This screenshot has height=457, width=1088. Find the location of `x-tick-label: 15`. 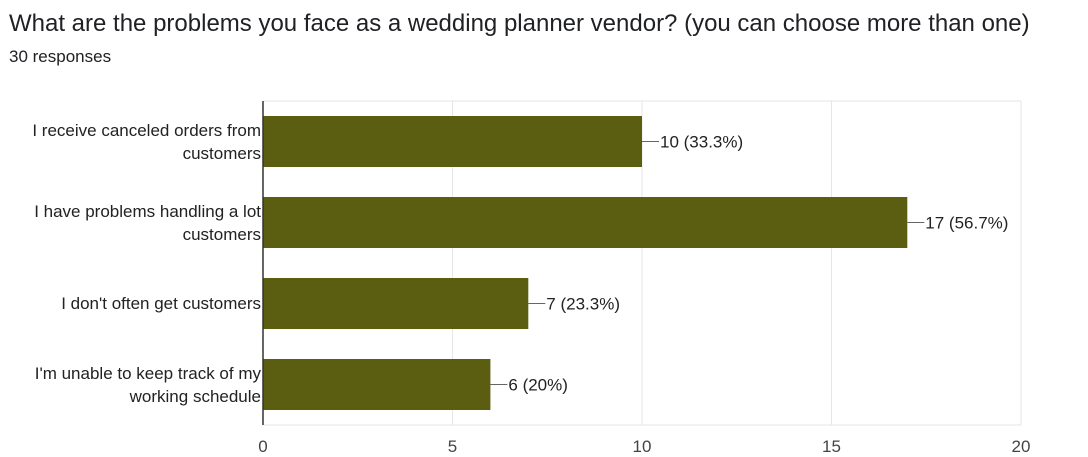

x-tick-label: 15 is located at coordinates (831, 446).